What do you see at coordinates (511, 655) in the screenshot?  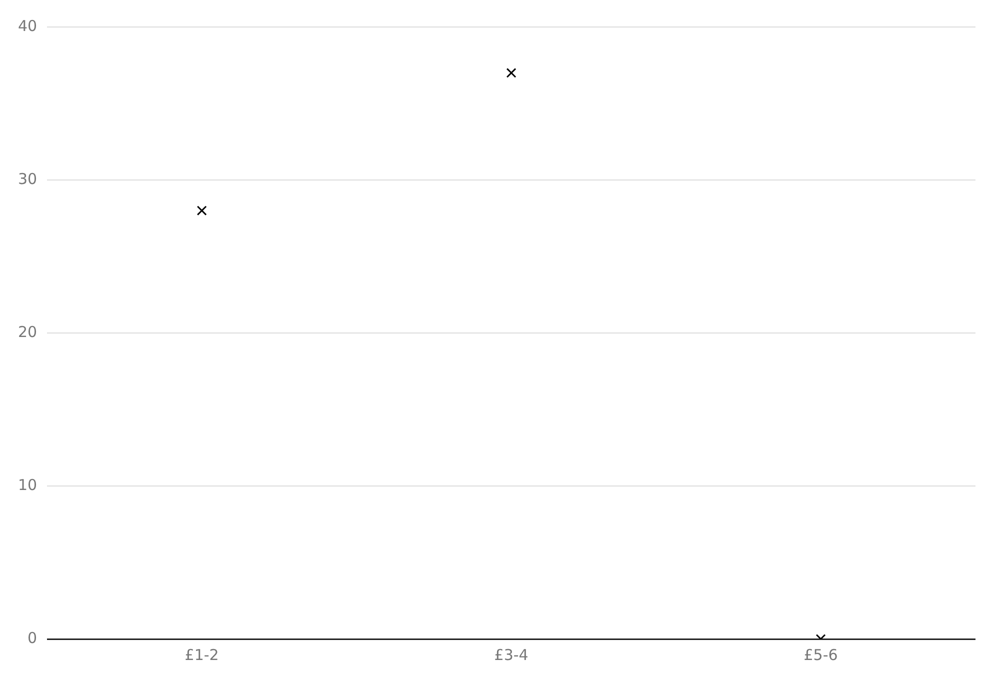 I see `x-tick-label: £3-4` at bounding box center [511, 655].